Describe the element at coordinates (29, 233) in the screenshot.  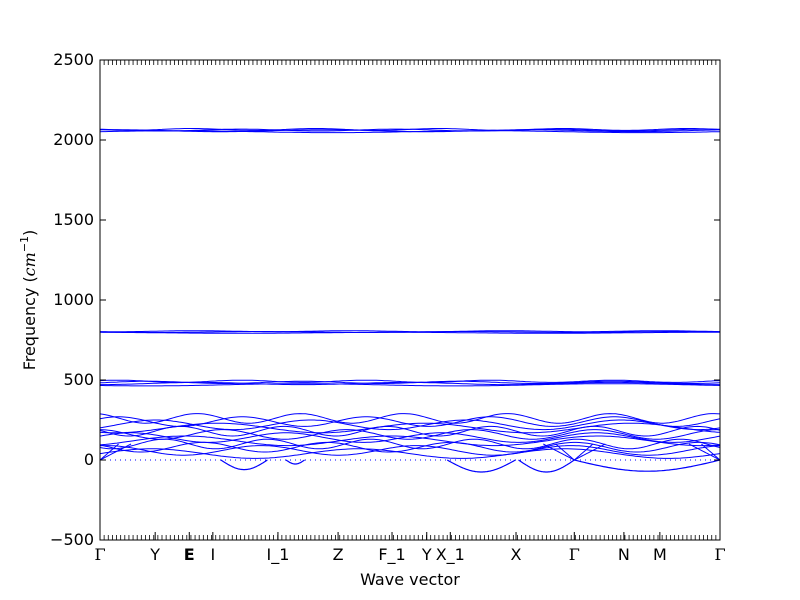
I see `y-axis-label-suffix: )` at that location.